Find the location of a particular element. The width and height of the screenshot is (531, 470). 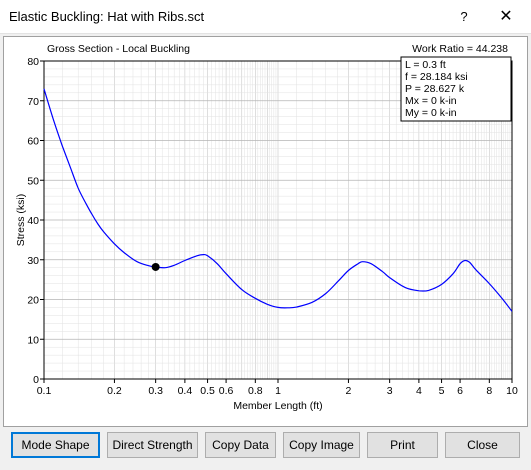

y-axis-label: Stress (ksi) is located at coordinates (21, 220).